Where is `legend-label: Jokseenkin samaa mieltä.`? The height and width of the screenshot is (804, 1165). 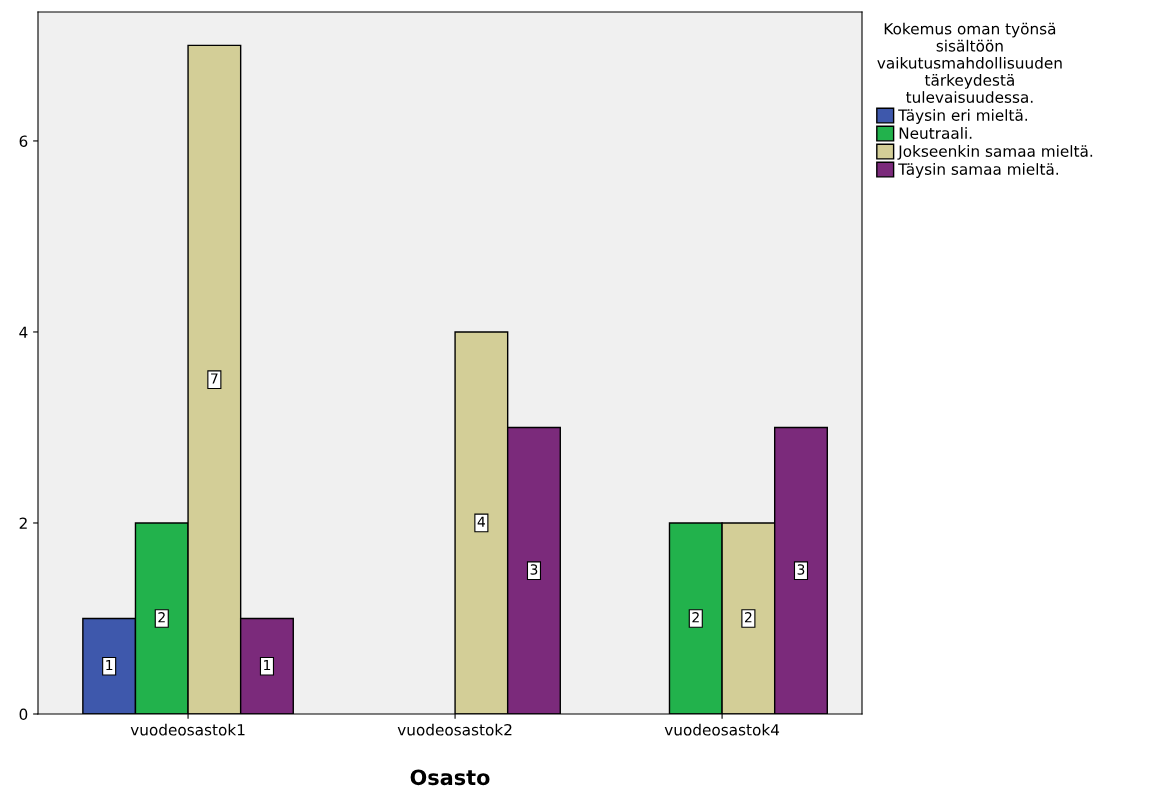 legend-label: Jokseenkin samaa mieltä. is located at coordinates (995, 152).